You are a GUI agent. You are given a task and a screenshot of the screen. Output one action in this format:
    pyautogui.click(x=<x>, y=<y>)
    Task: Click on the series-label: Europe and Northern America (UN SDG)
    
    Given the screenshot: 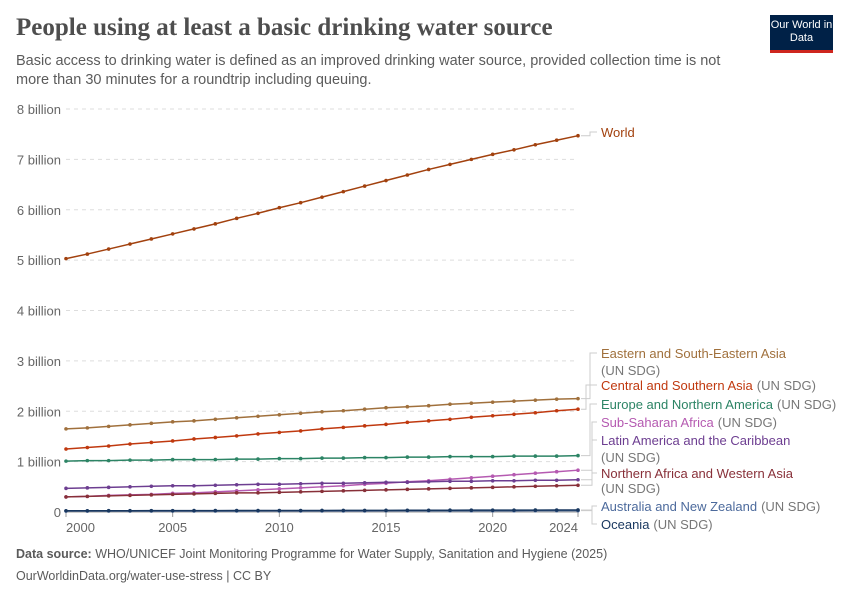 What is the action you would take?
    pyautogui.click(x=718, y=404)
    